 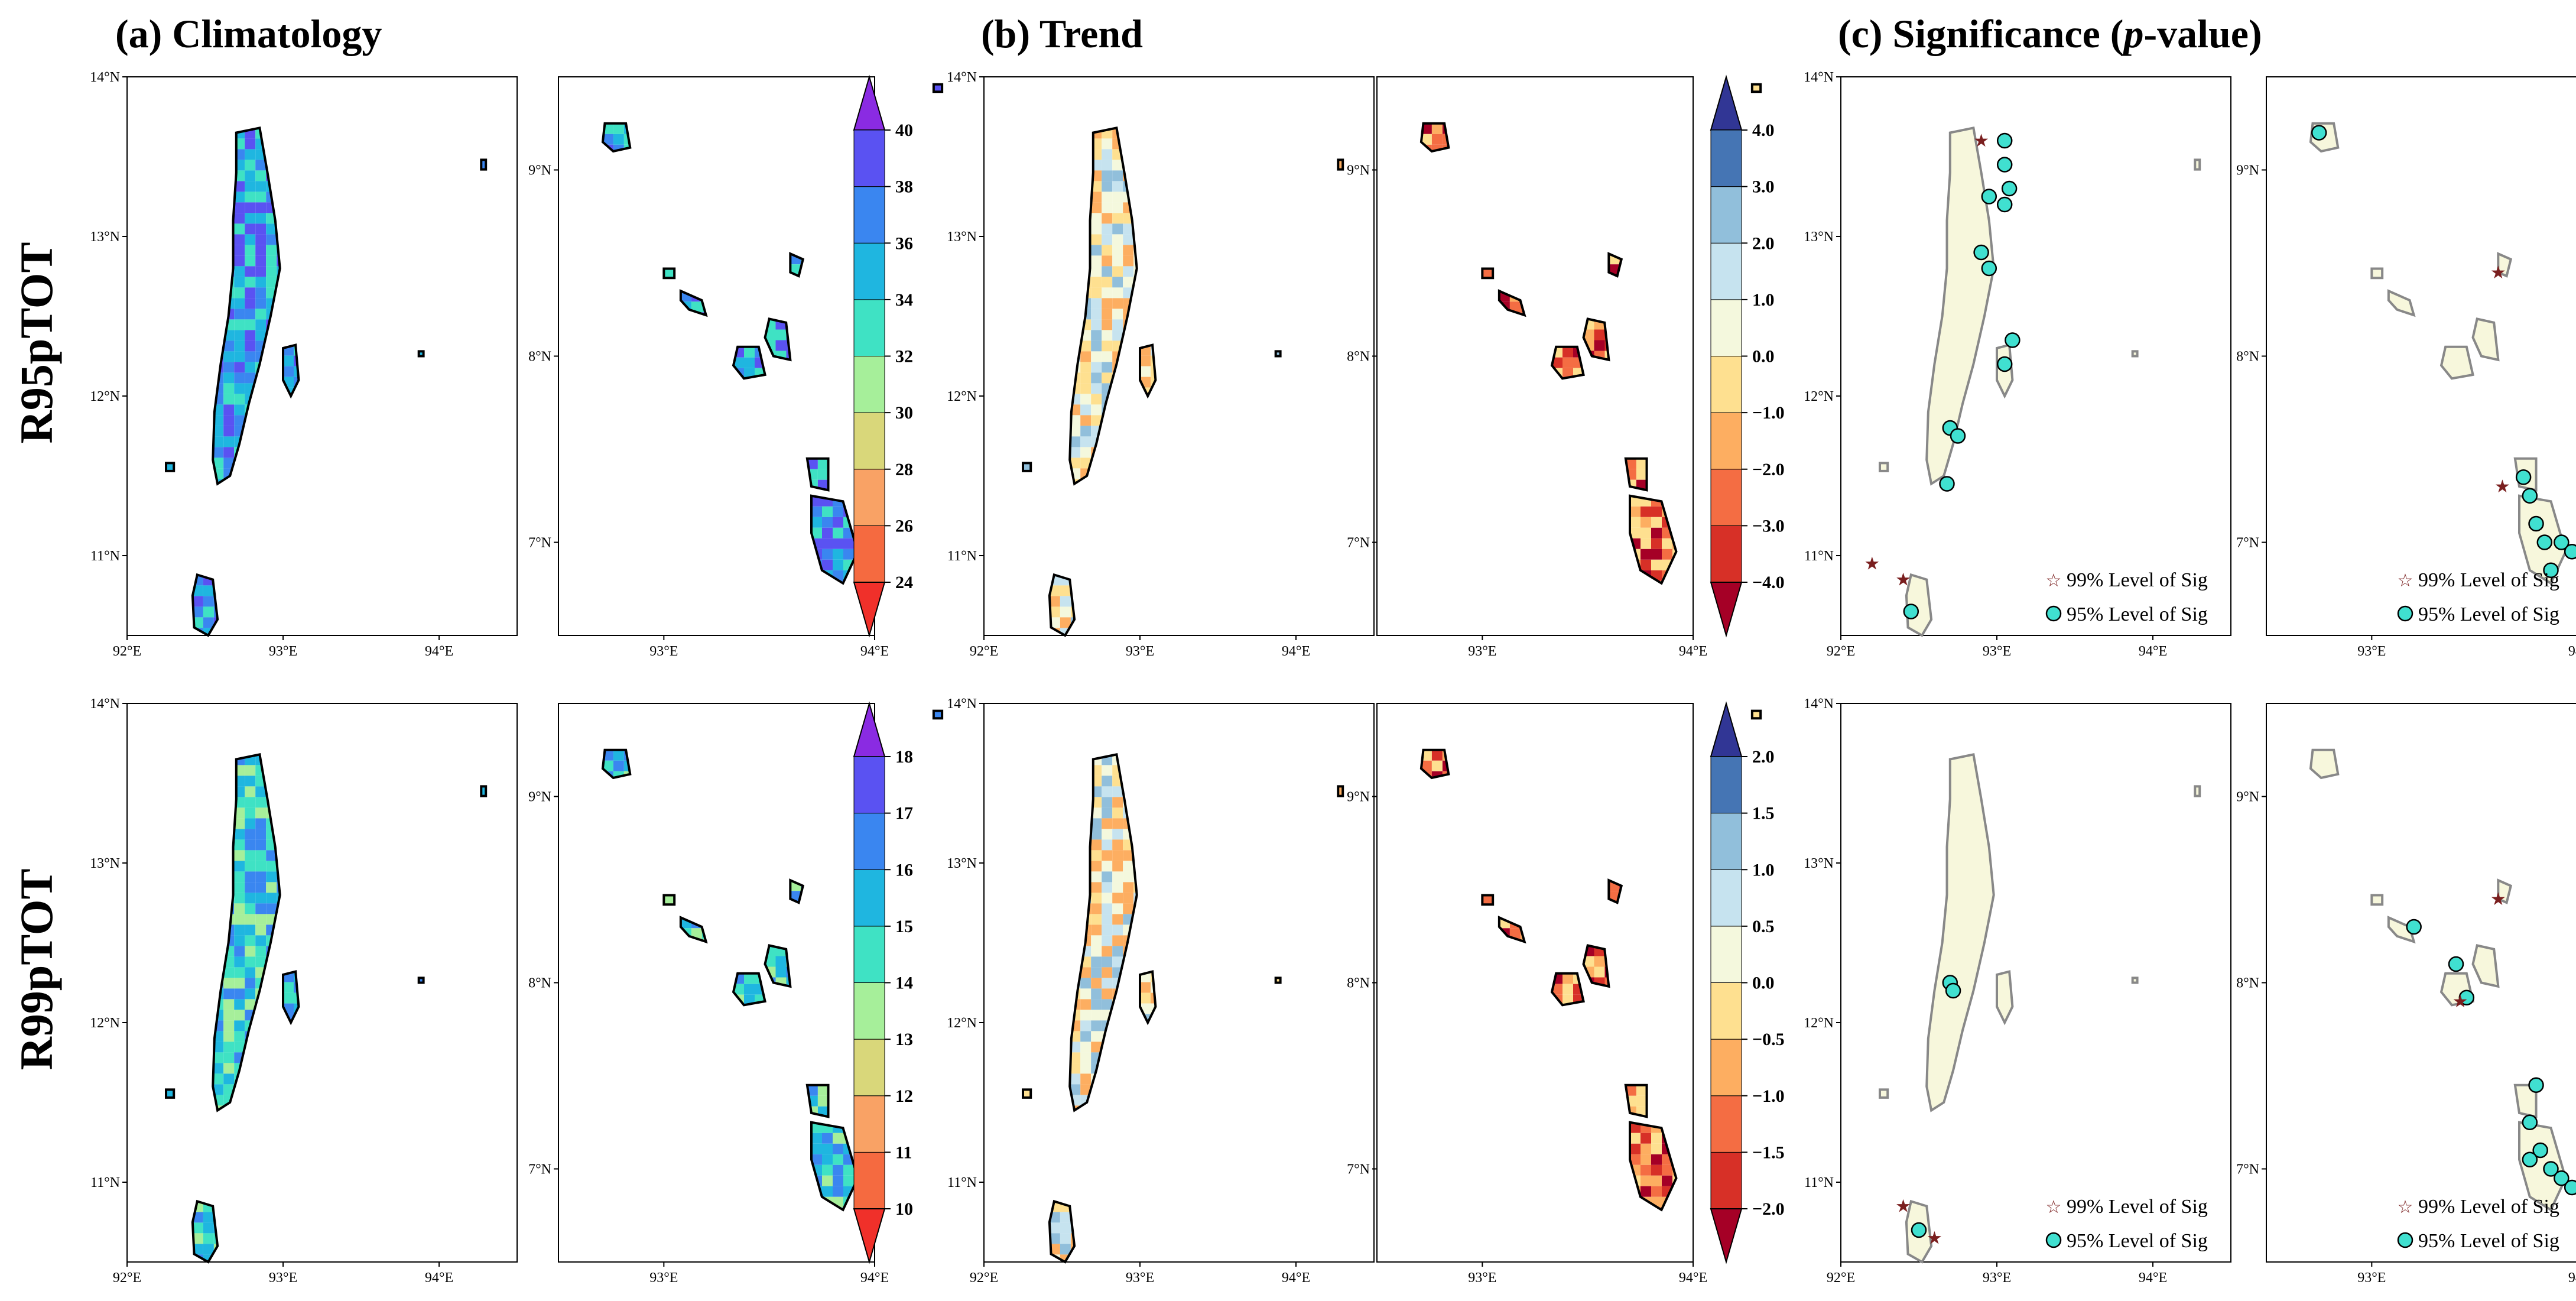 I want to click on x-tick-label: 92°E, so click(x=127, y=651).